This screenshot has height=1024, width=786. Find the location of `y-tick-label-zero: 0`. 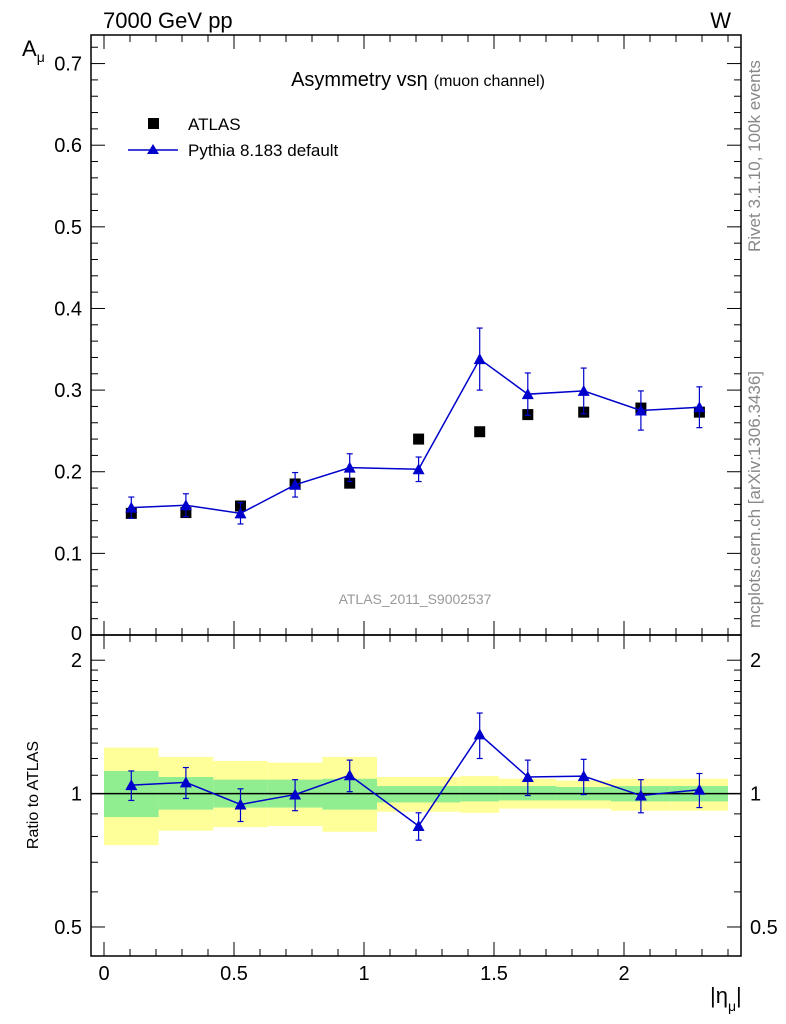

y-tick-label-zero: 0 is located at coordinates (76, 634).